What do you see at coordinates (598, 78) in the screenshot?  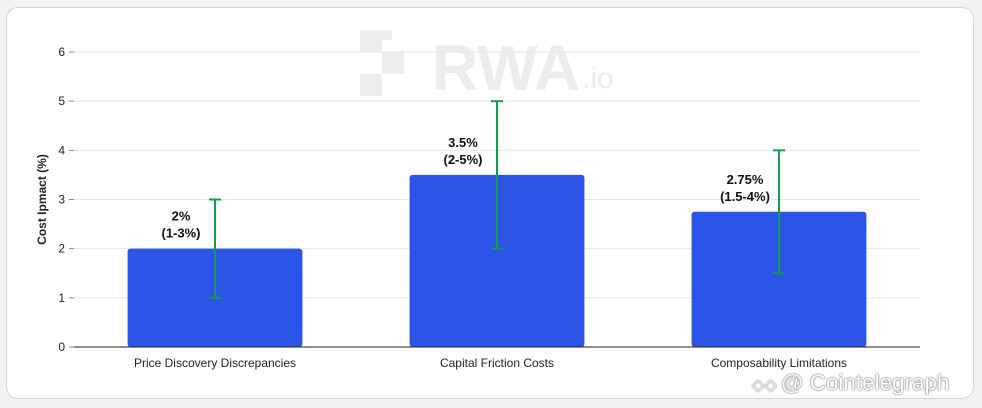 I see `watermark-suffix: .io` at bounding box center [598, 78].